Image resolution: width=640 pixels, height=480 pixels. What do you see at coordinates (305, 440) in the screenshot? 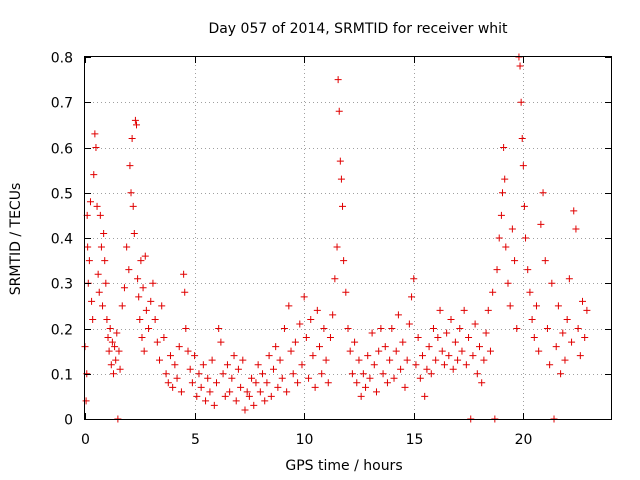
I see `x-tick-label: 10` at bounding box center [305, 440].